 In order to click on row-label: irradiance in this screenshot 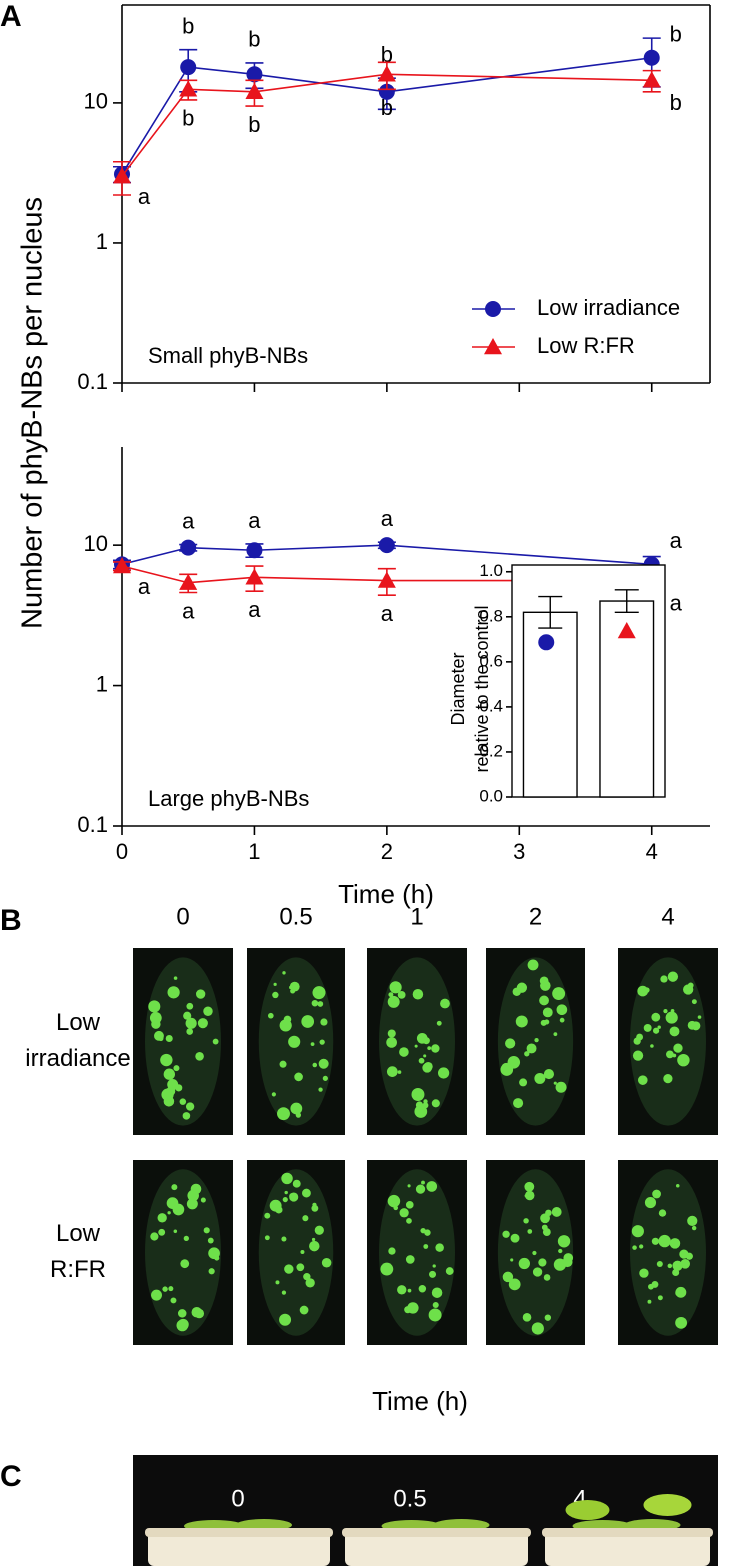, I will do `click(77, 1058)`.